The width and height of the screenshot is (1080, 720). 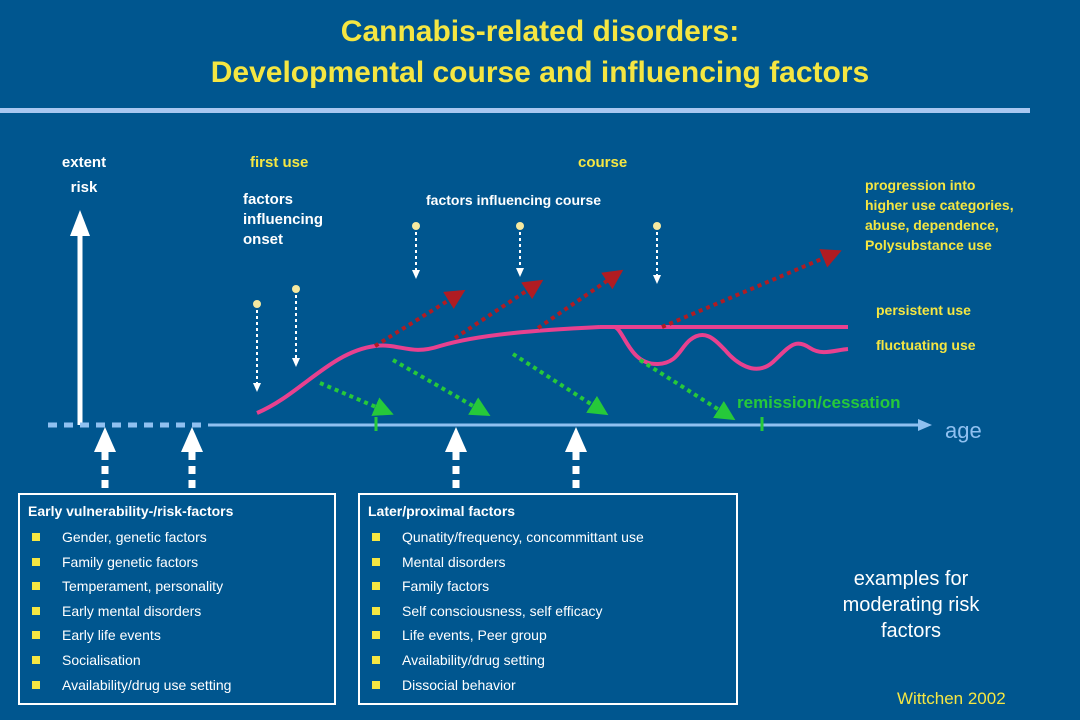 What do you see at coordinates (925, 425) in the screenshot?
I see `age-axis-arrowhead` at bounding box center [925, 425].